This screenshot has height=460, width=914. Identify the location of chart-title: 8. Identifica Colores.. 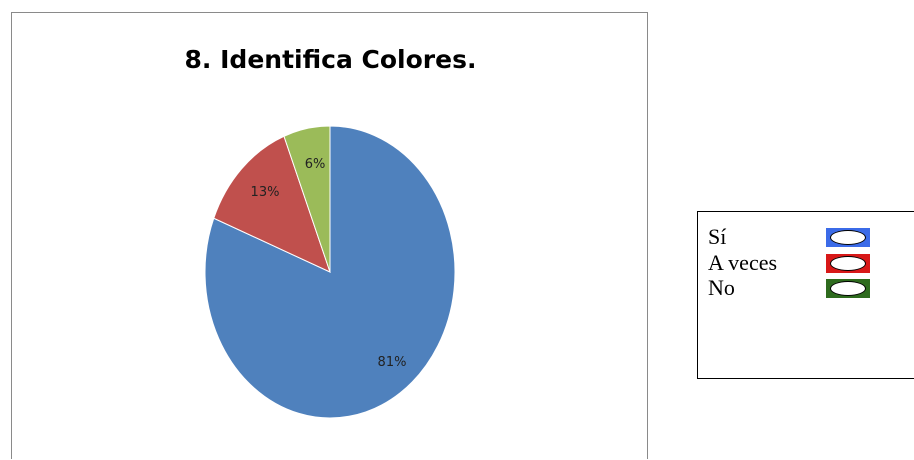
(330, 59).